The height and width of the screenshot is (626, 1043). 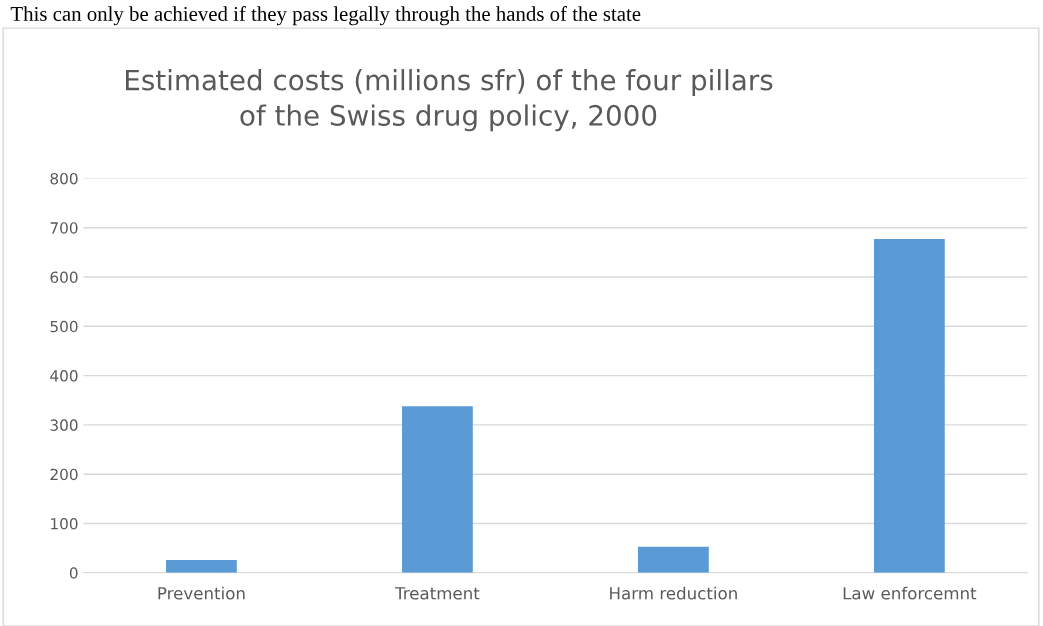 What do you see at coordinates (73, 573) in the screenshot?
I see `y-tick-label: 0` at bounding box center [73, 573].